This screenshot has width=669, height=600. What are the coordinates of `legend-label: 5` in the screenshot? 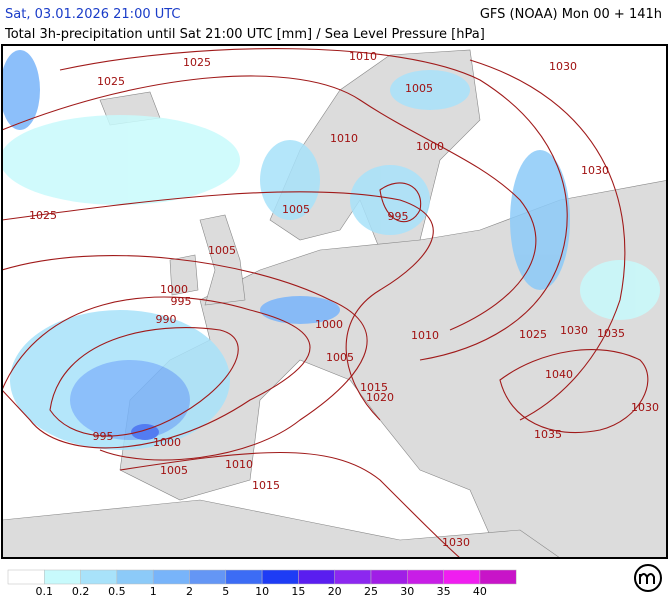 It's located at (225, 591).